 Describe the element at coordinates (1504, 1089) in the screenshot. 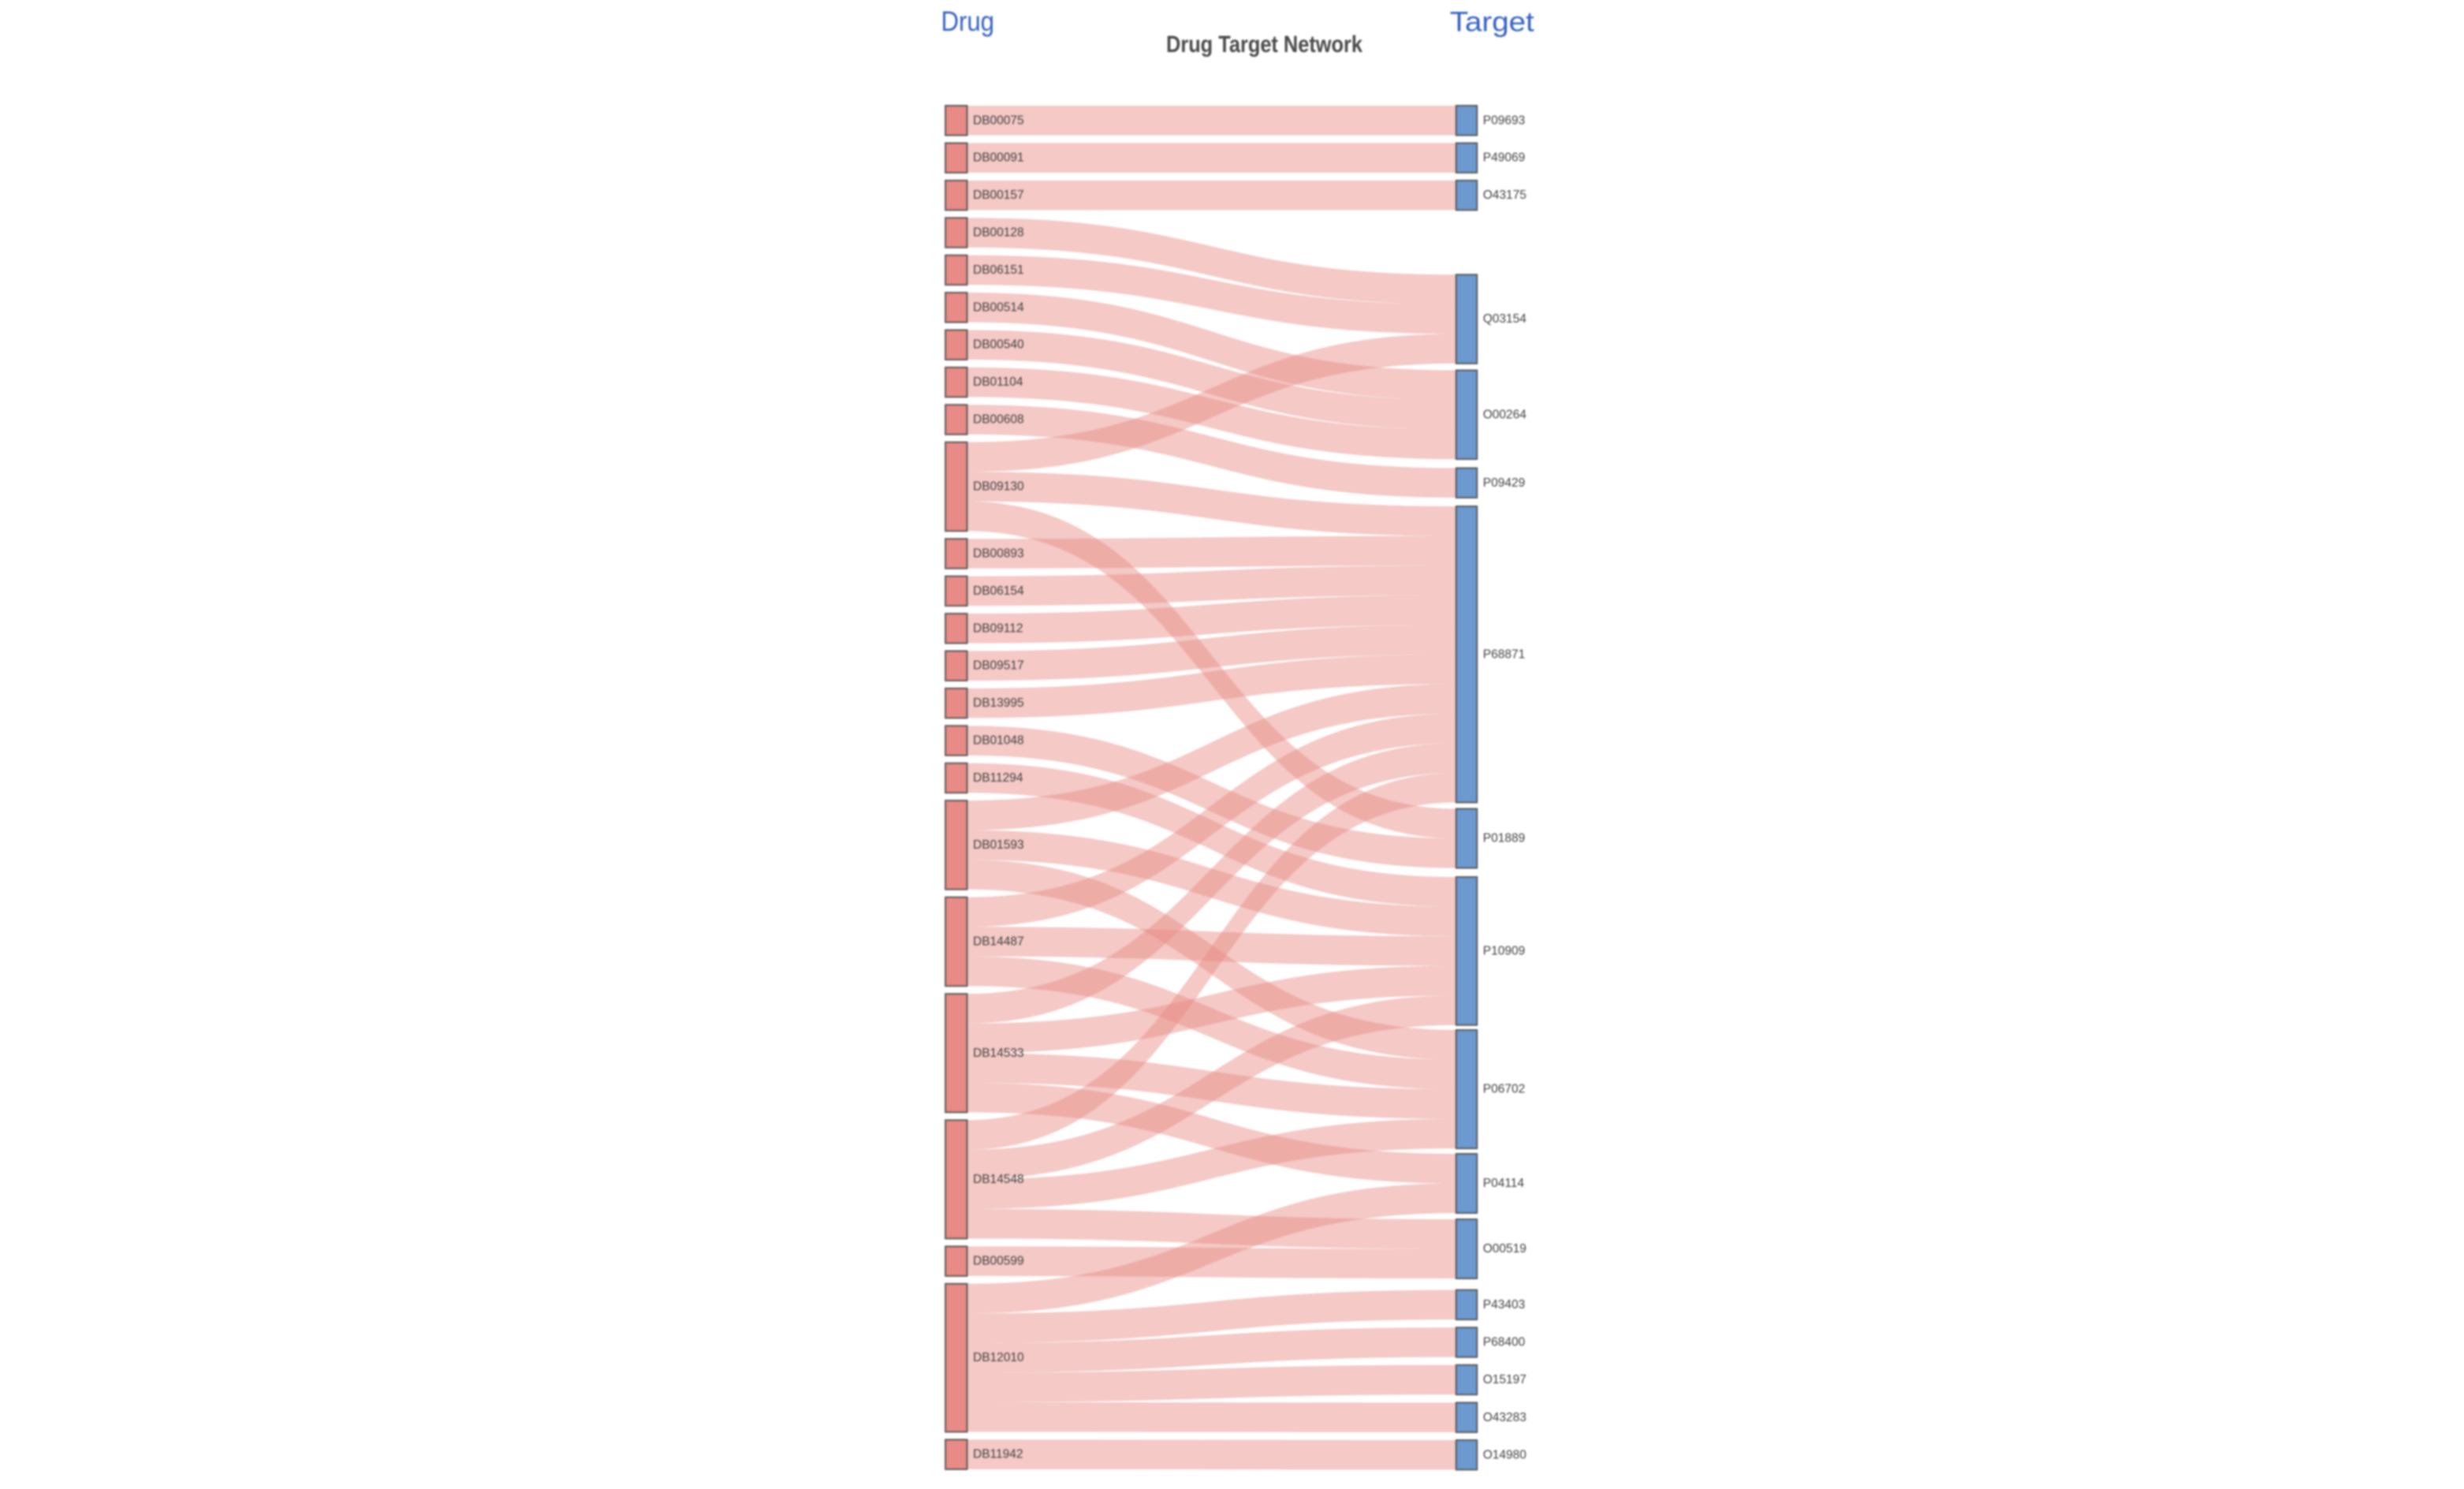

I see `svg-text: P06702` at that location.